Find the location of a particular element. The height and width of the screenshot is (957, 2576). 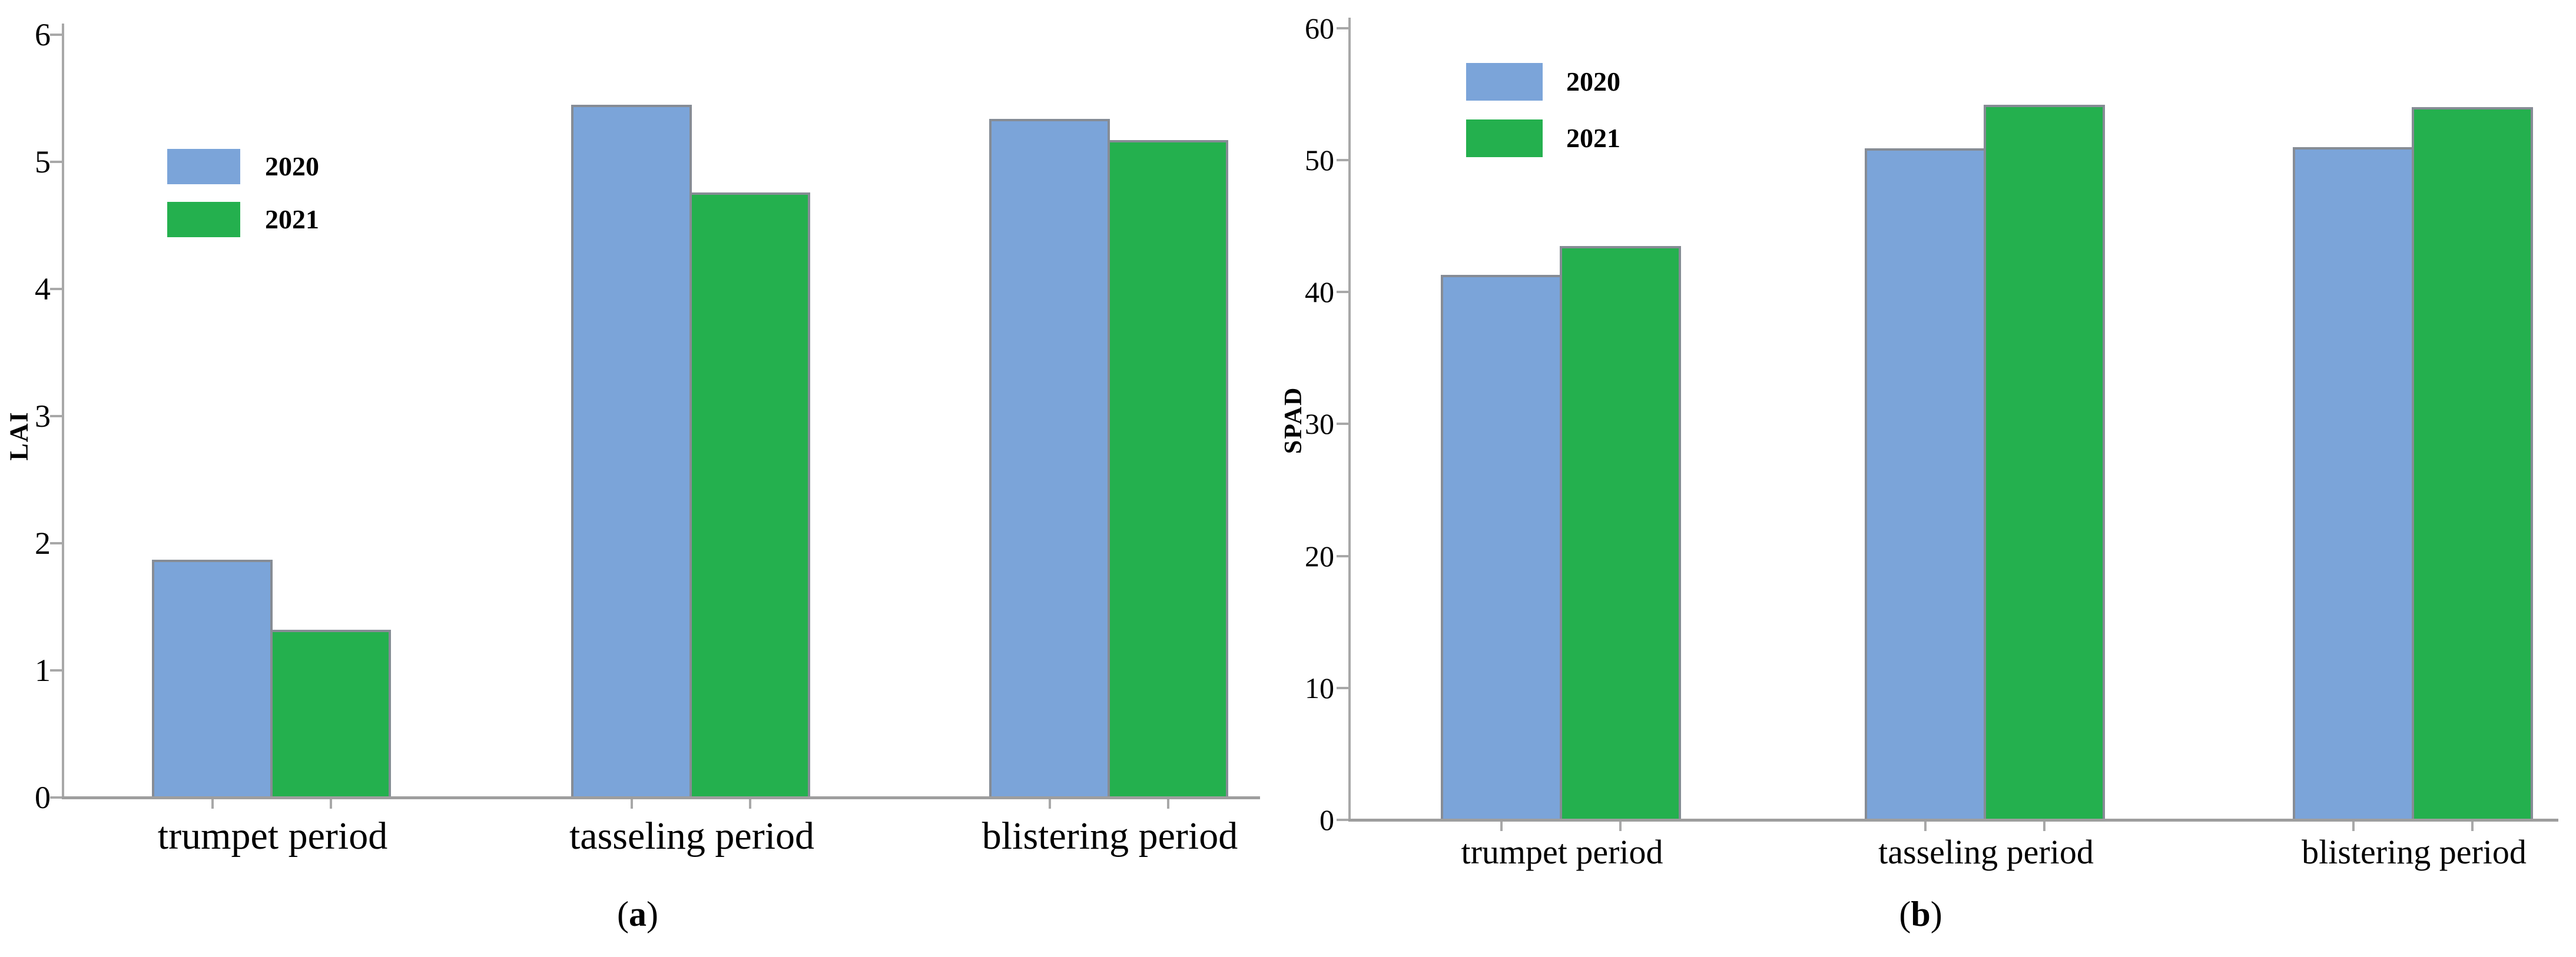

y-axis-tick-label: 5 is located at coordinates (43, 162).